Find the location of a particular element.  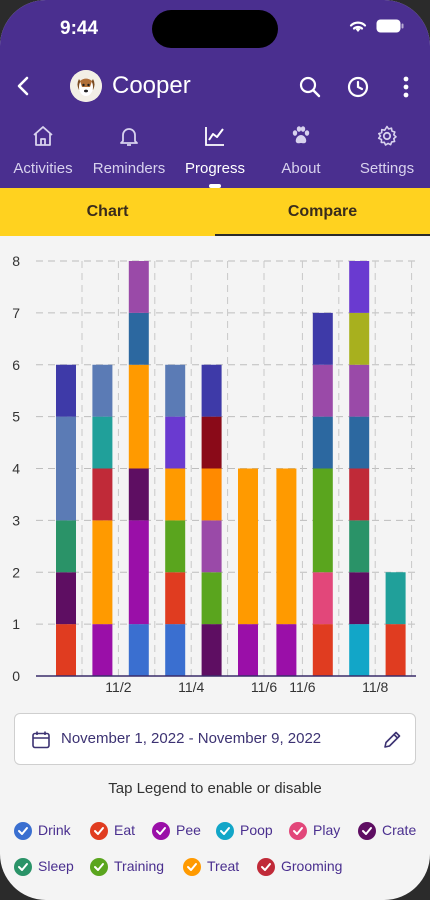

app-bar: Cooper is located at coordinates (215, 87).